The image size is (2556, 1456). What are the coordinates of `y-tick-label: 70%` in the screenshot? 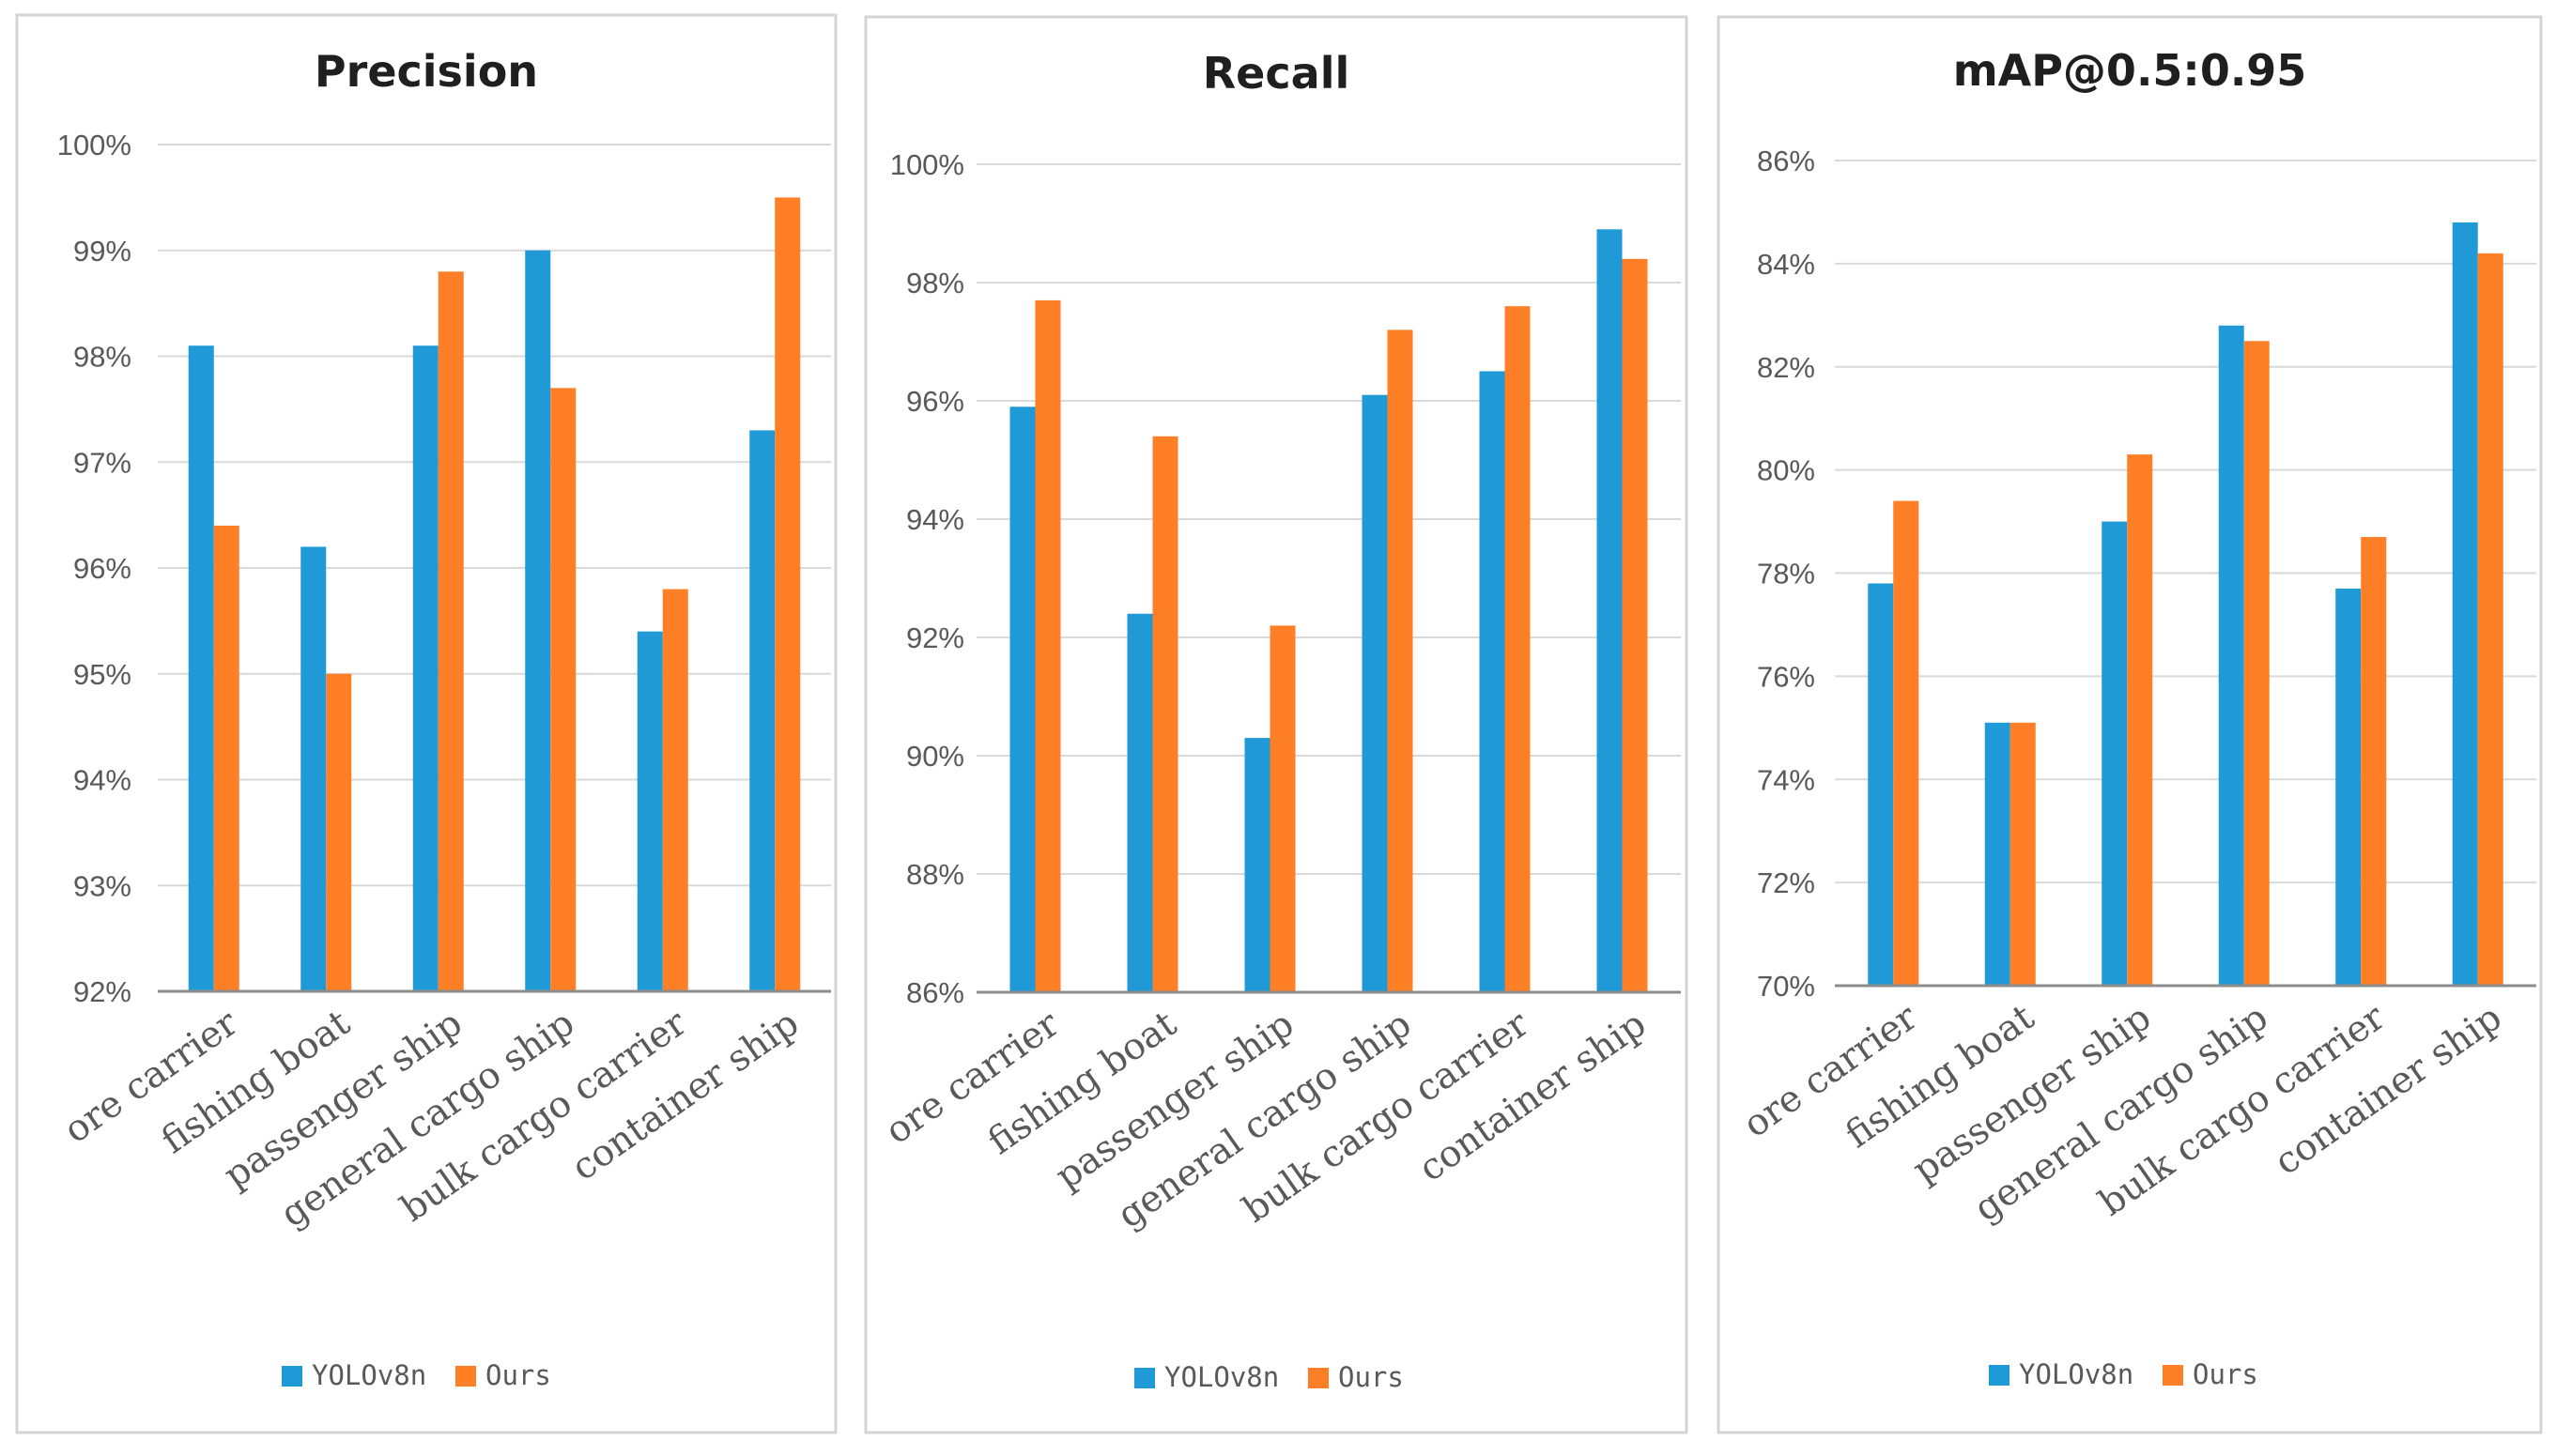 It's located at (1786, 986).